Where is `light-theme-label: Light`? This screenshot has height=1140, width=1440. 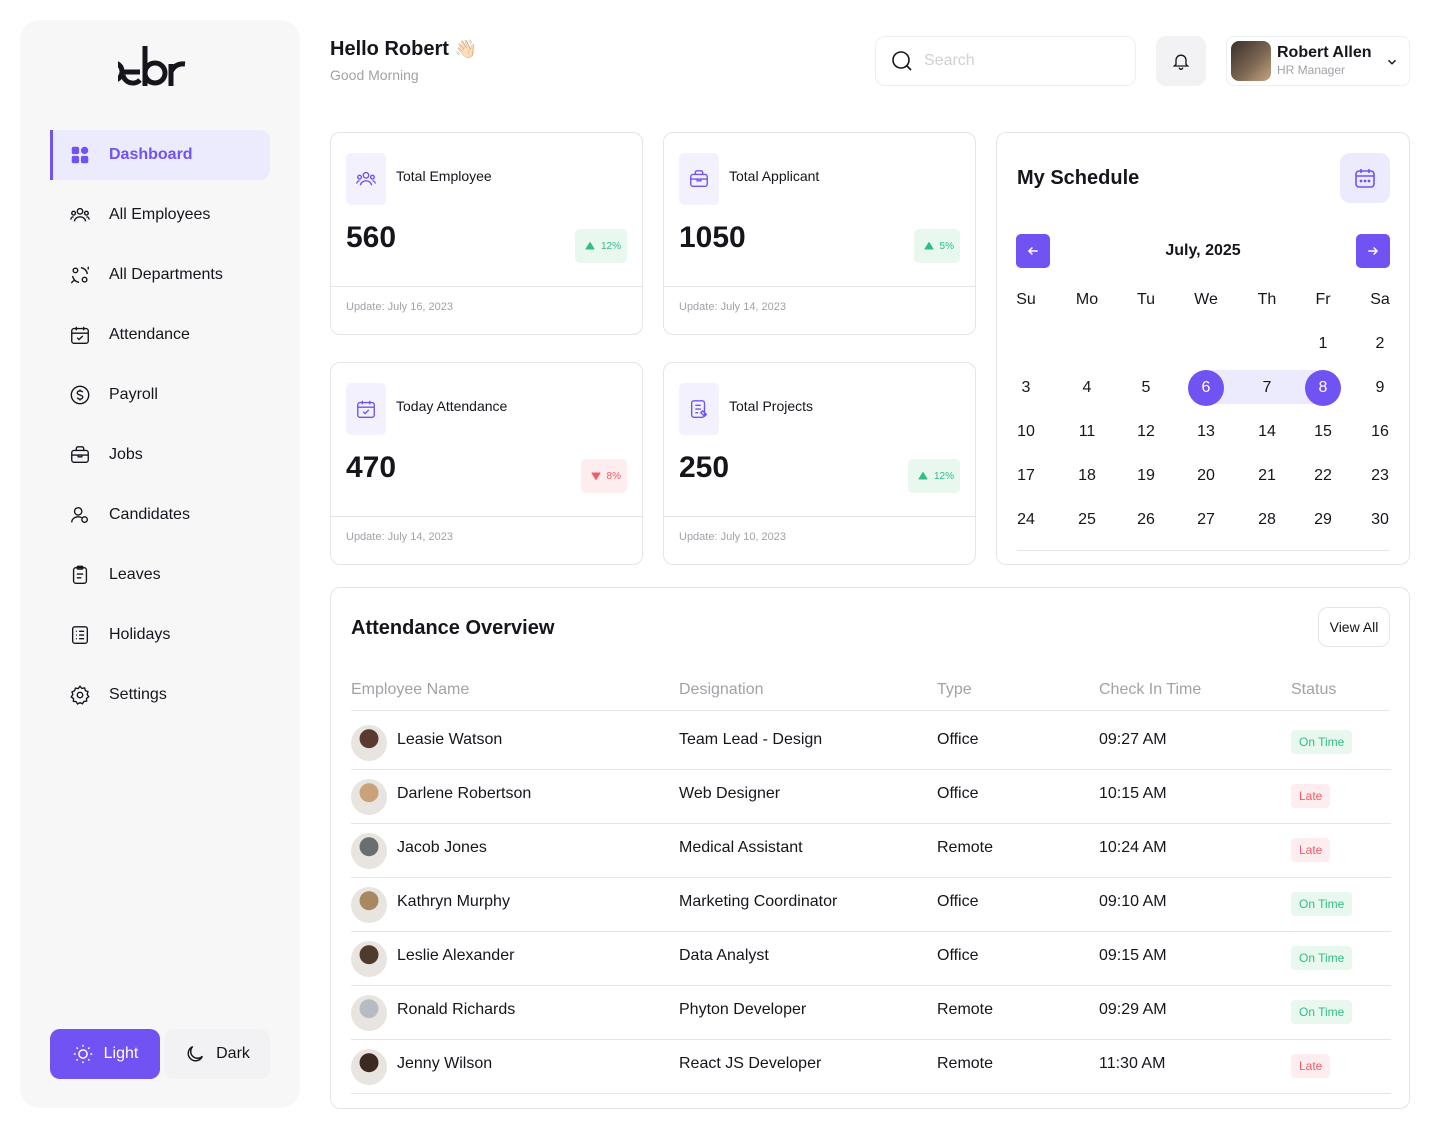 light-theme-label: Light is located at coordinates (121, 1053).